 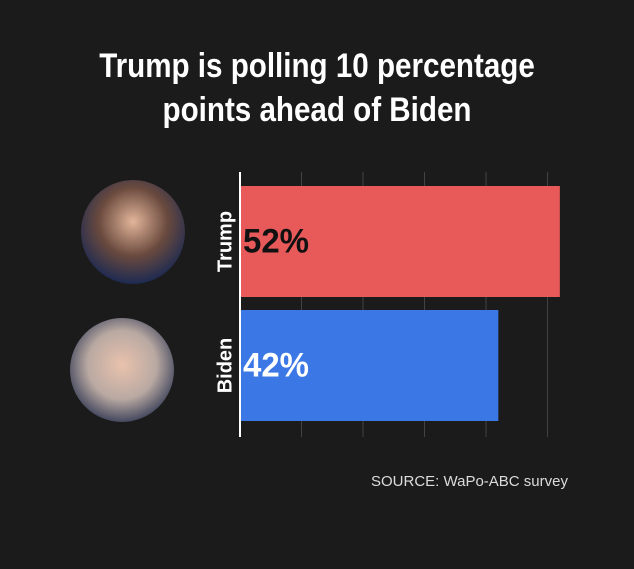 I want to click on category-label: Biden, so click(x=225, y=366).